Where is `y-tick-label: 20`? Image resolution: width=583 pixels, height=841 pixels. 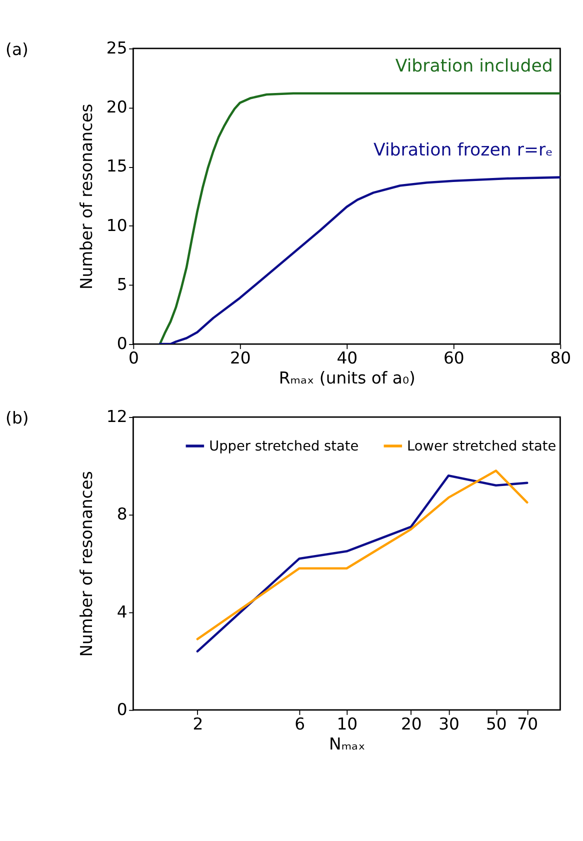
y-tick-label: 20 is located at coordinates (117, 107).